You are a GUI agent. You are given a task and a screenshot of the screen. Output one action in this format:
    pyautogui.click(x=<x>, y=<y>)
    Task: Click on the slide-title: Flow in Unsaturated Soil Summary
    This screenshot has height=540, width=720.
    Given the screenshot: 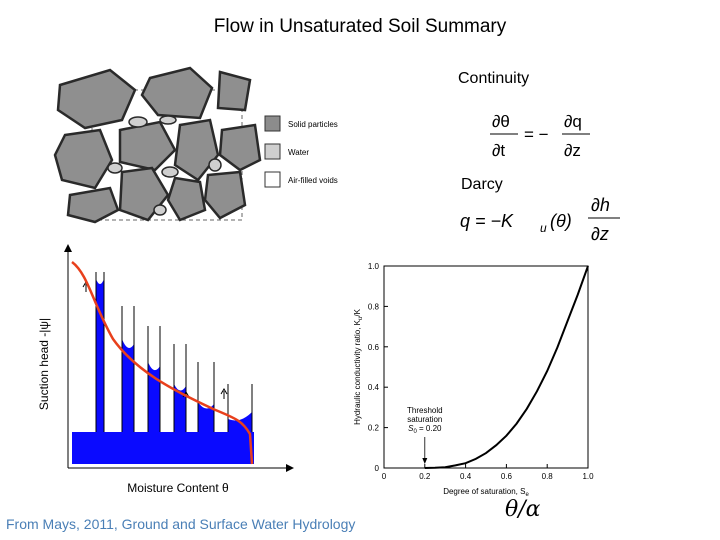 What is the action you would take?
    pyautogui.click(x=360, y=26)
    